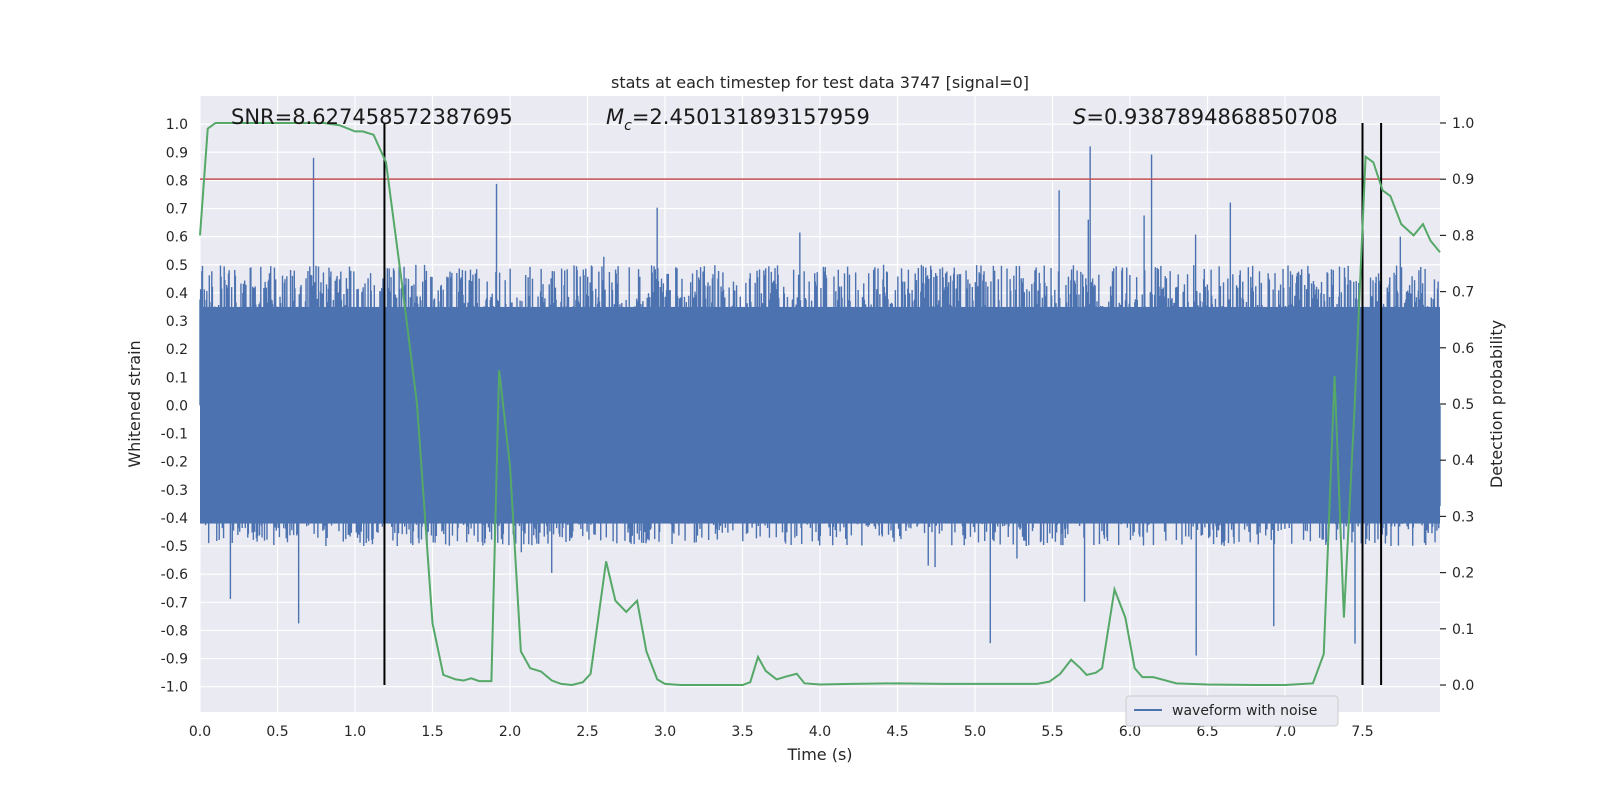 Image resolution: width=1600 pixels, height=800 pixels. What do you see at coordinates (510, 732) in the screenshot?
I see `x-tick-label: 2.0` at bounding box center [510, 732].